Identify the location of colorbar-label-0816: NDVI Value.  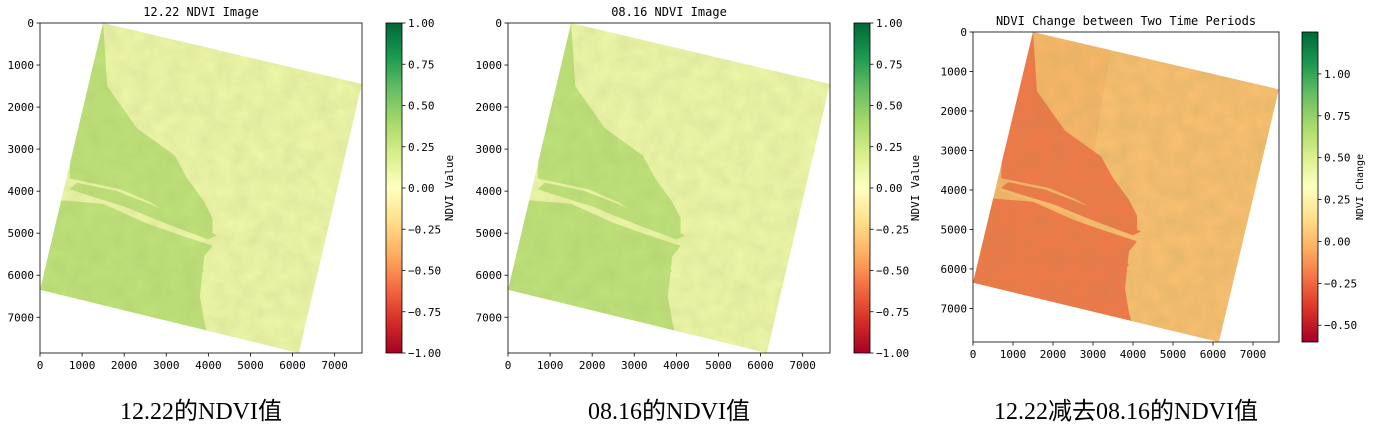
(915, 188).